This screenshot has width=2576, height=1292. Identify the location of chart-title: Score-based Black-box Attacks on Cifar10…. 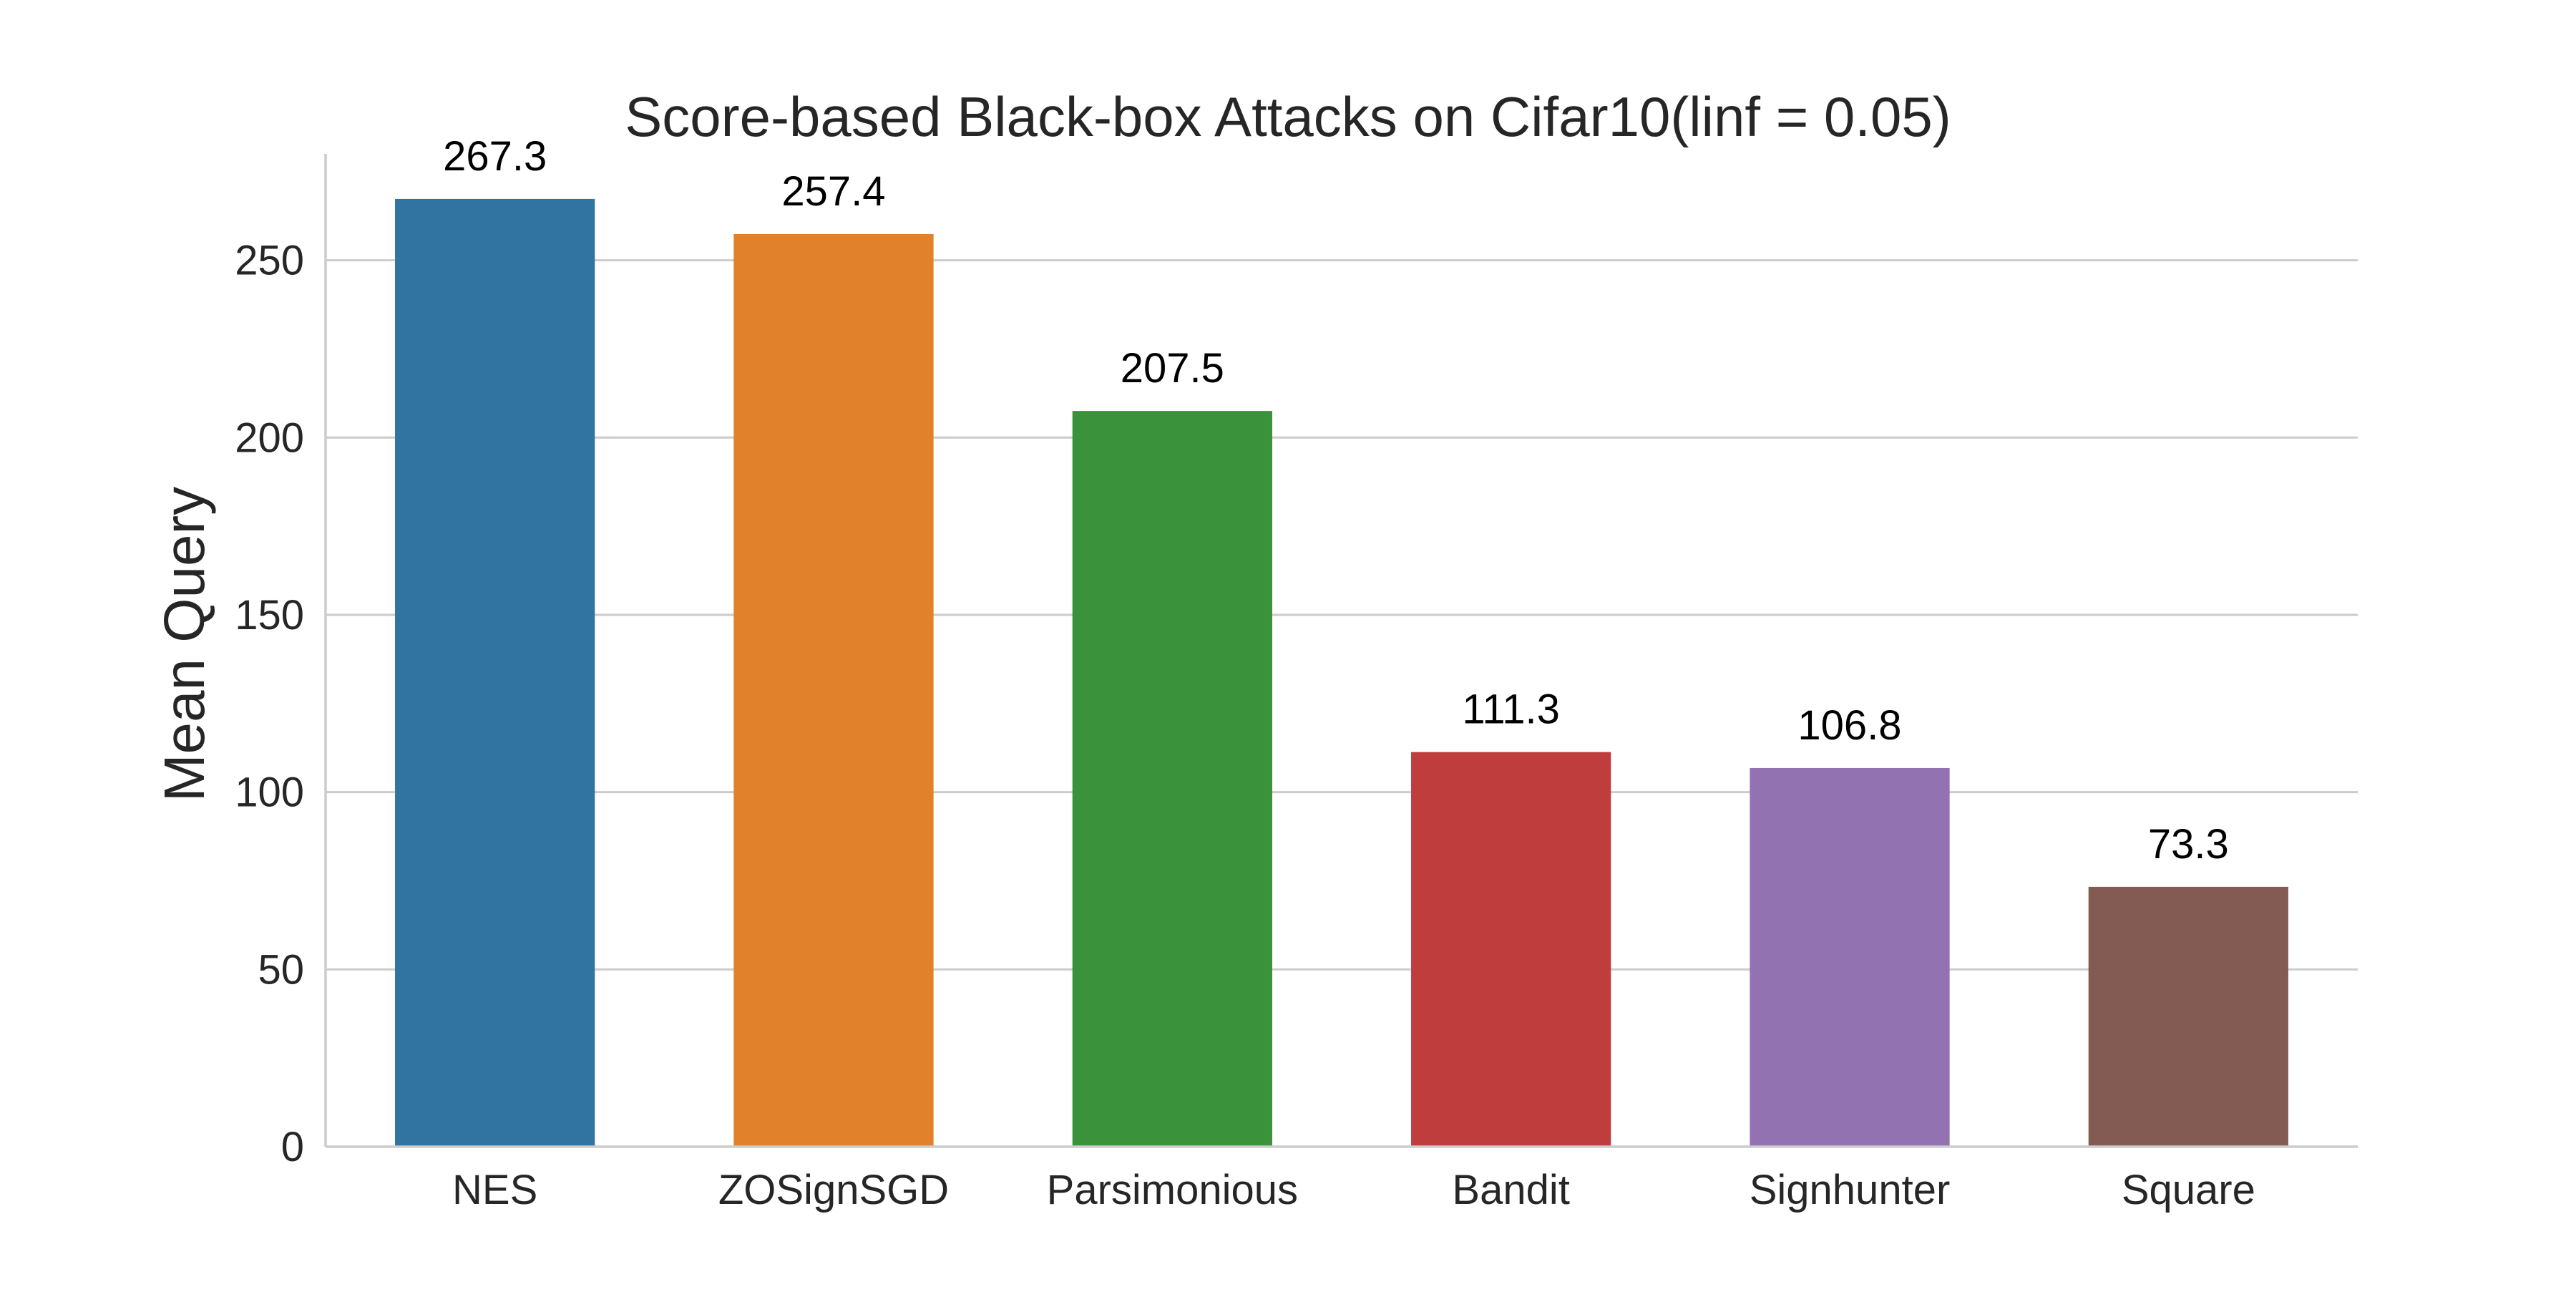
(1288, 116).